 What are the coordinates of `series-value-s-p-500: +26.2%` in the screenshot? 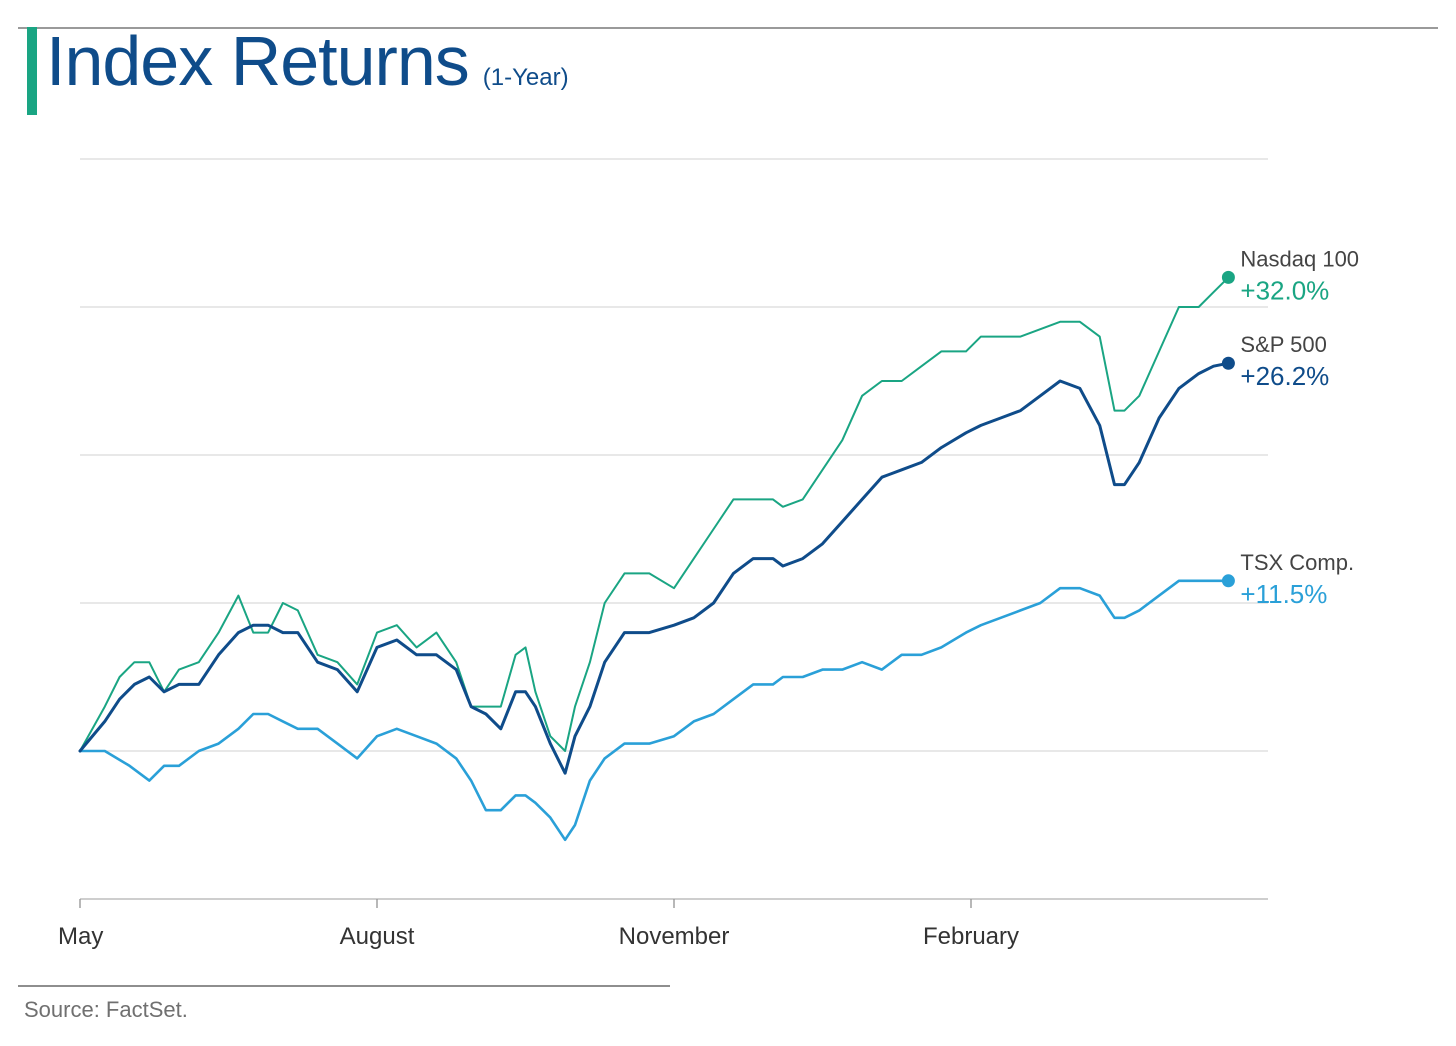 It's located at (1284, 376).